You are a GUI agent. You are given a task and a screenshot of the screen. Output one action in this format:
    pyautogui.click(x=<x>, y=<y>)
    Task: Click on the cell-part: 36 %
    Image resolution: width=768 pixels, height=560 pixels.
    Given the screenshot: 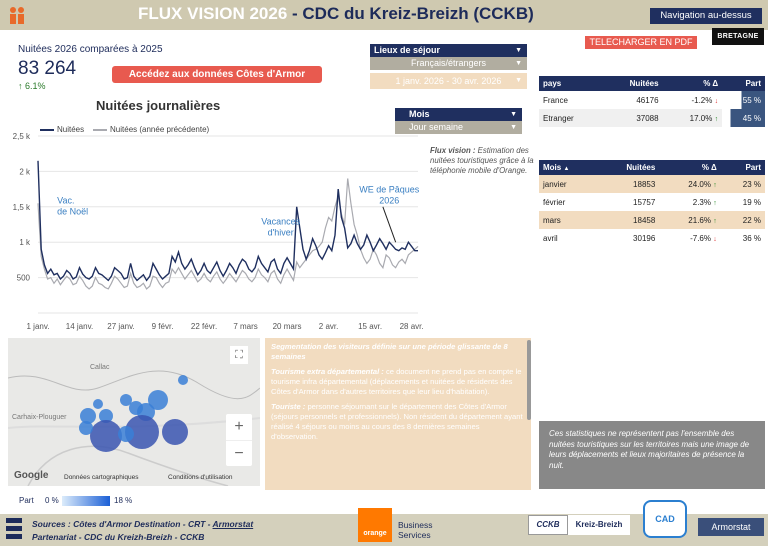 What is the action you would take?
    pyautogui.click(x=751, y=238)
    